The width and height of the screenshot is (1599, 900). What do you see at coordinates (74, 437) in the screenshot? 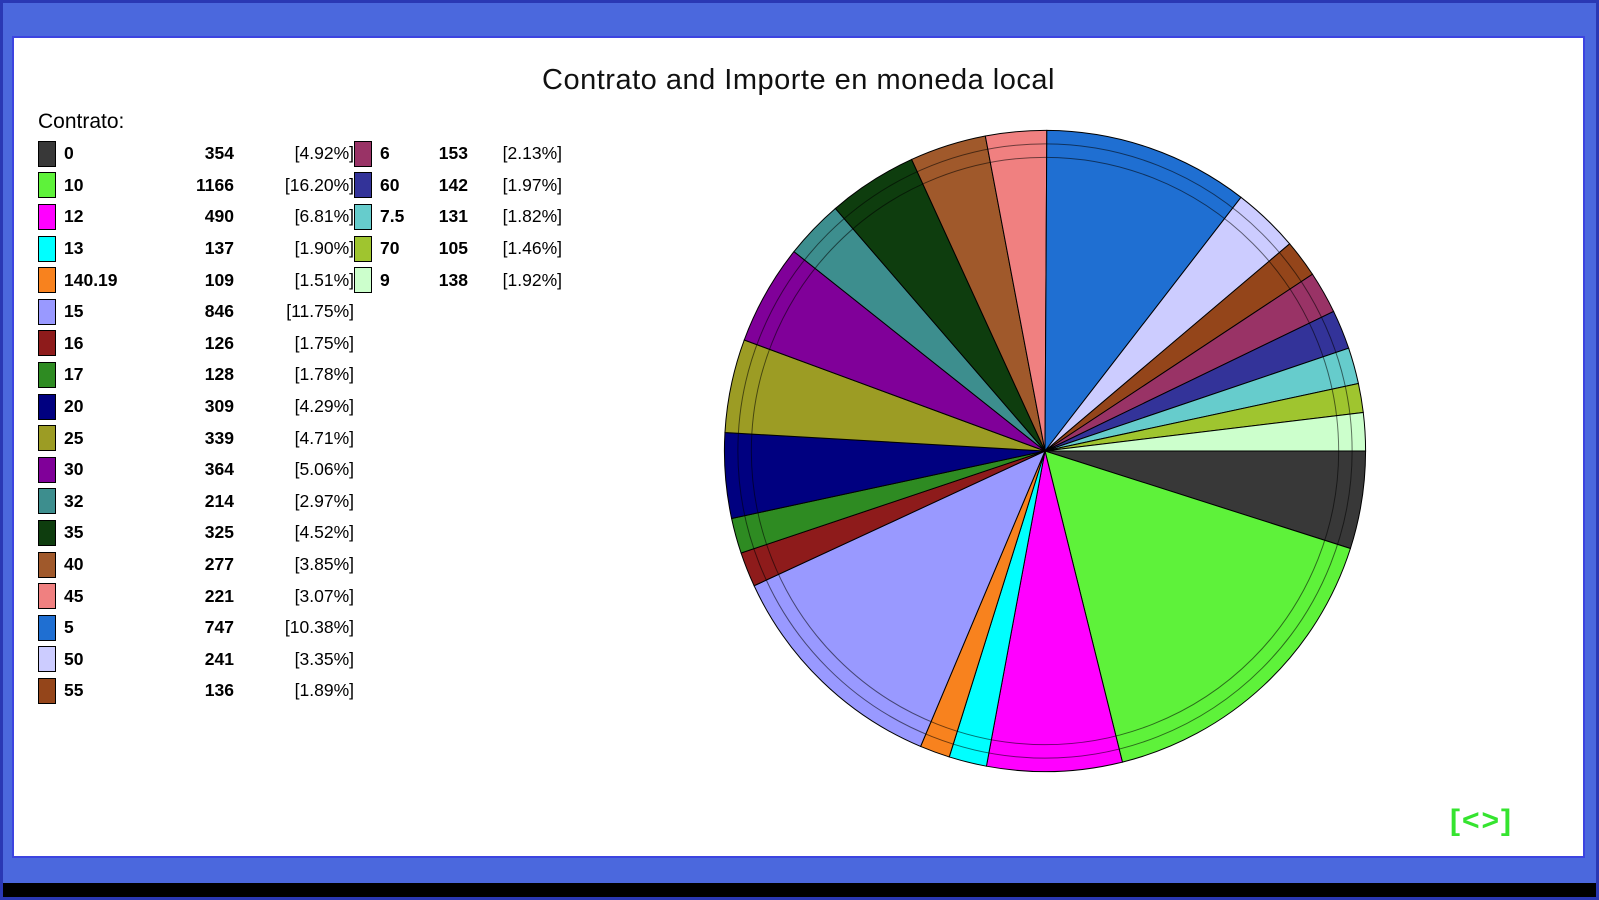
I see `legend-label: 25` at bounding box center [74, 437].